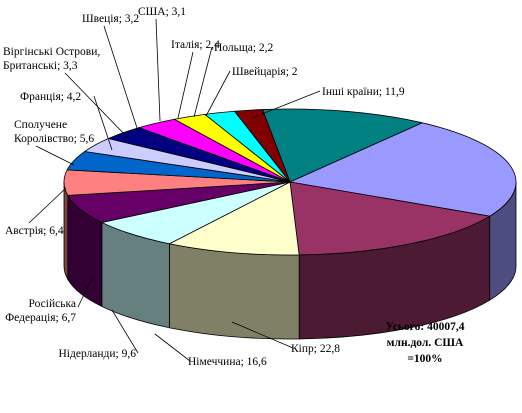 The image size is (522, 413). What do you see at coordinates (52, 304) in the screenshot?
I see `slice-label-line: Російська` at bounding box center [52, 304].